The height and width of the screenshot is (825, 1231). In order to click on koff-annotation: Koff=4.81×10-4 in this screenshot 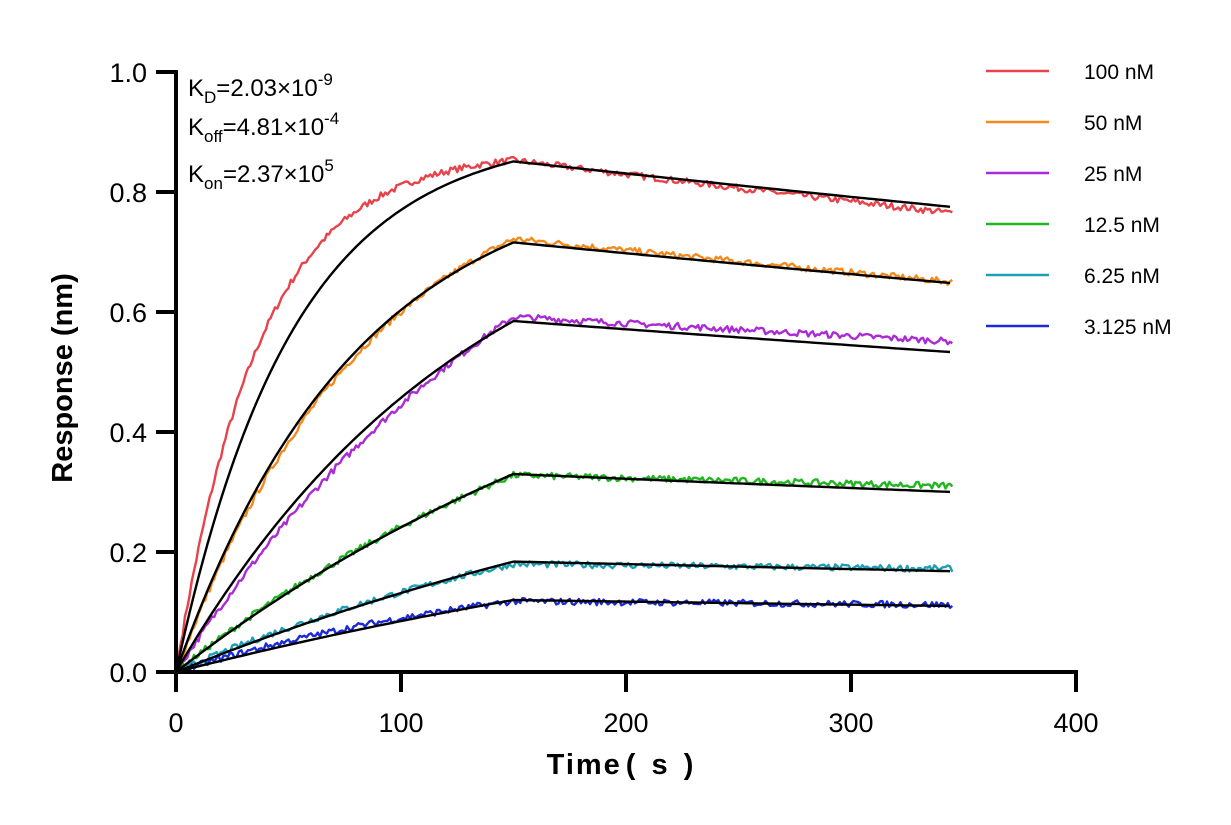, I will do `click(263, 127)`.